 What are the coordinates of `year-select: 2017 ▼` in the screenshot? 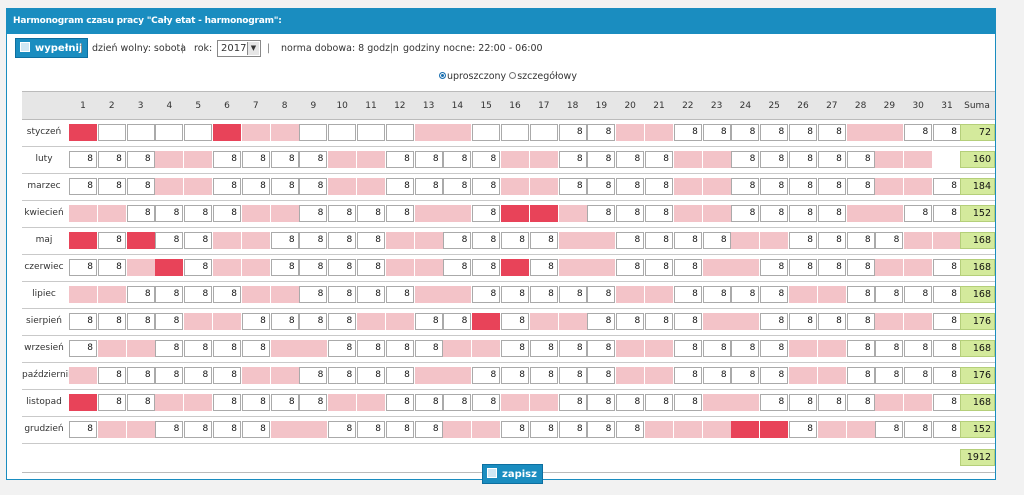 It's located at (239, 48).